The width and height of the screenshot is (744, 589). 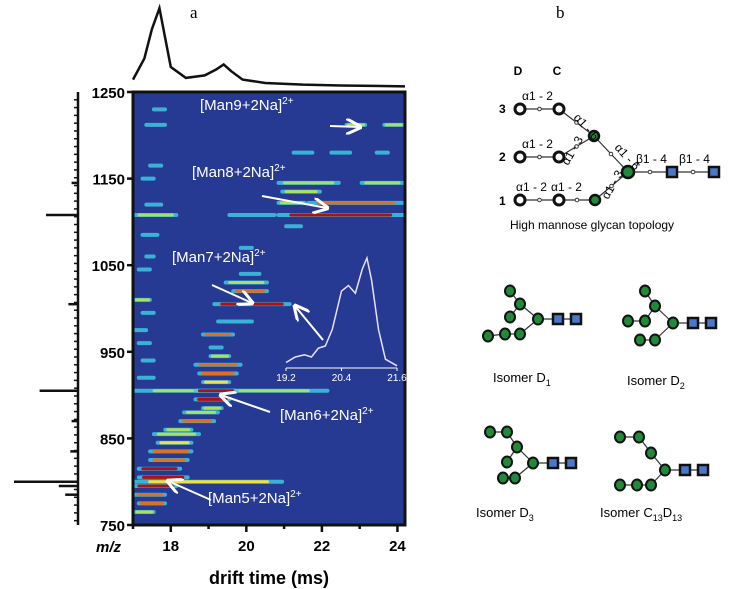 What do you see at coordinates (108, 93) in the screenshot?
I see `y-tick-label: 1250` at bounding box center [108, 93].